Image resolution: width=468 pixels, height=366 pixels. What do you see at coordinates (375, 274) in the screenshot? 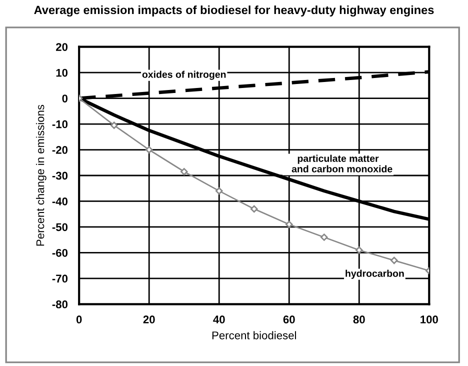
I see `annotation: hydrocarbon` at bounding box center [375, 274].